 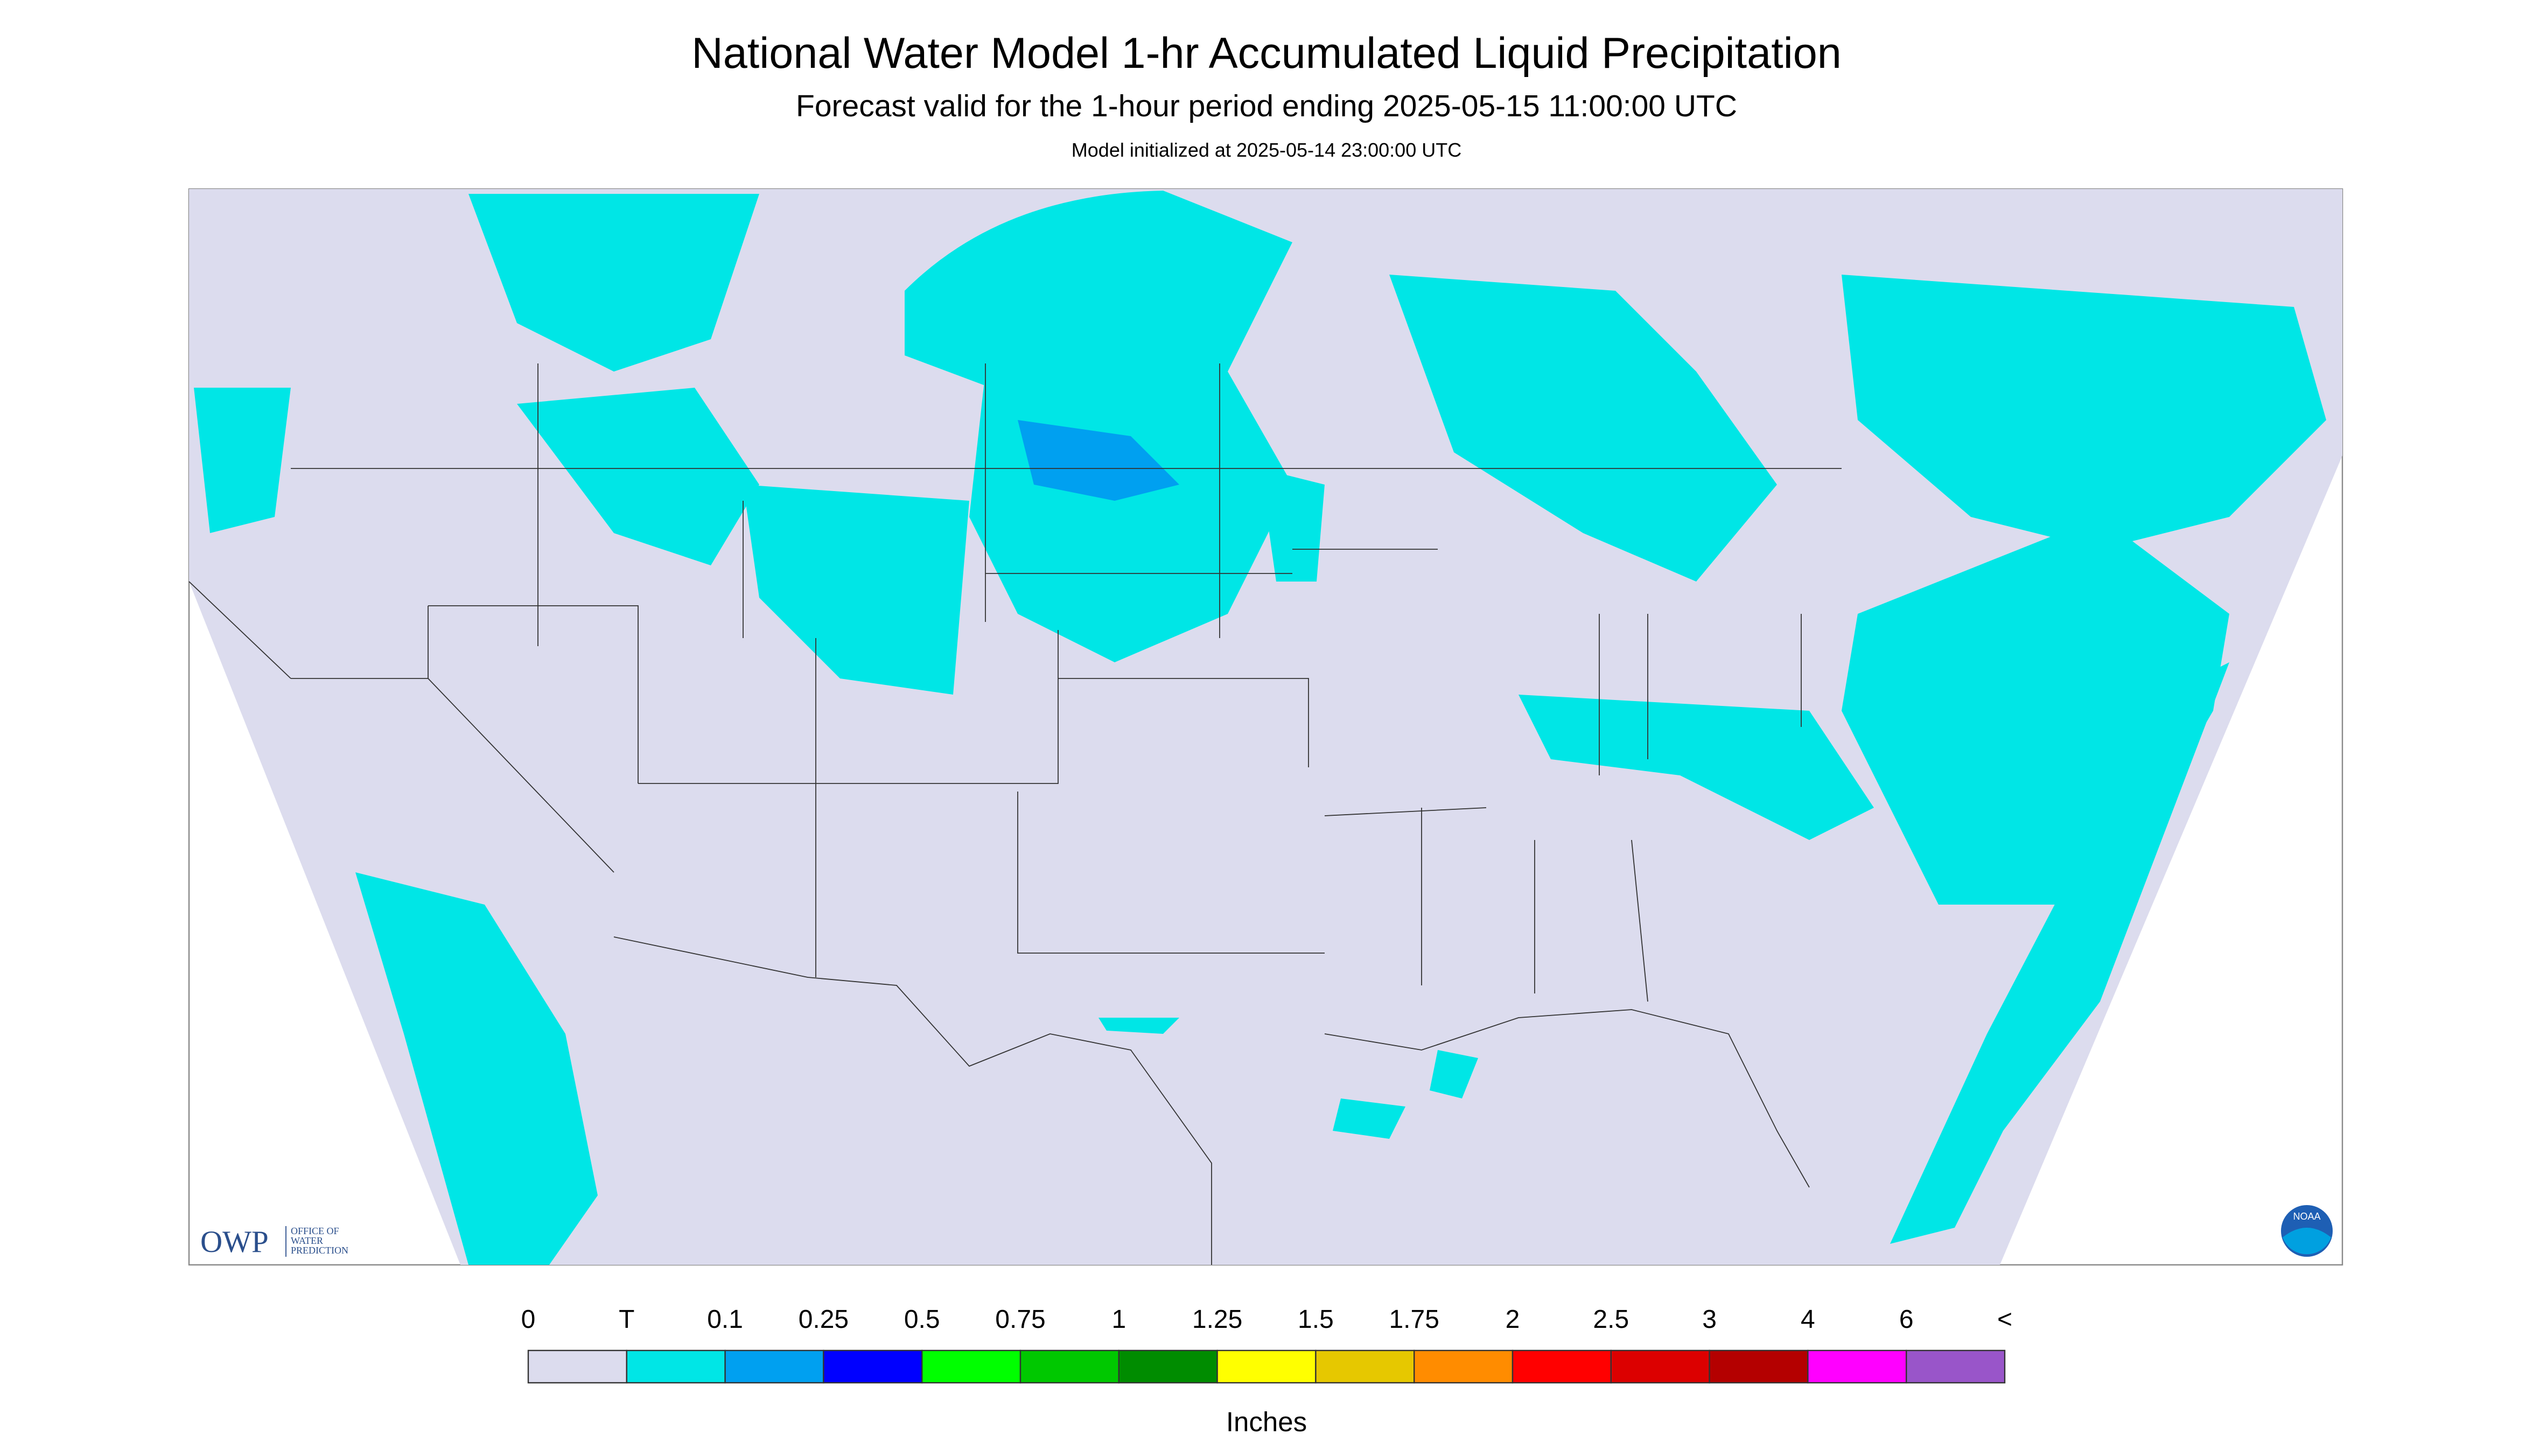 I want to click on legend-label: 3, so click(x=1709, y=1319).